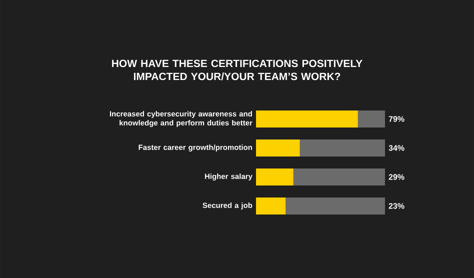 The image size is (474, 278). Describe the element at coordinates (396, 206) in the screenshot. I see `data-label: 23%` at that location.